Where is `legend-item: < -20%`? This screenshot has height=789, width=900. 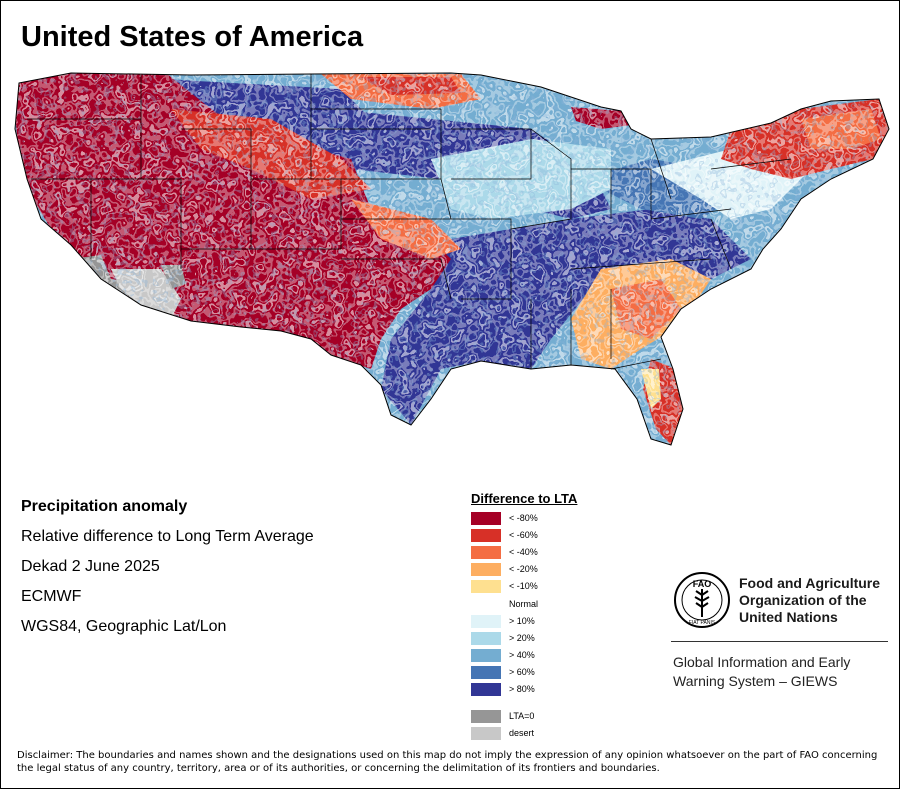 legend-item: < -20% is located at coordinates (546, 570).